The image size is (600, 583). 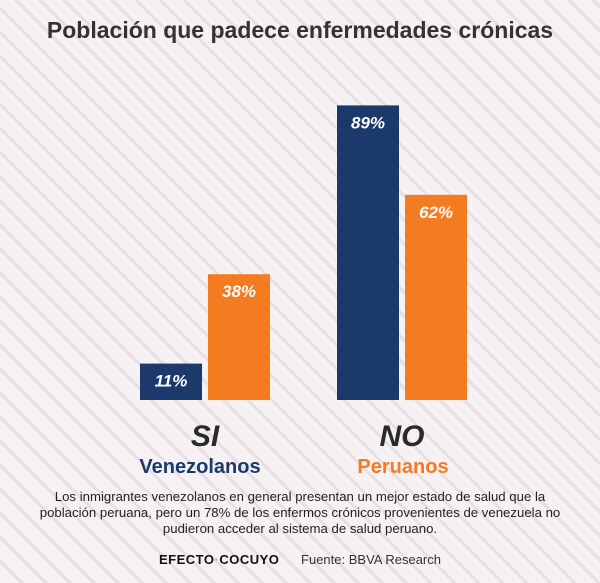 I want to click on bar-venezolanos-si, so click(x=171, y=381).